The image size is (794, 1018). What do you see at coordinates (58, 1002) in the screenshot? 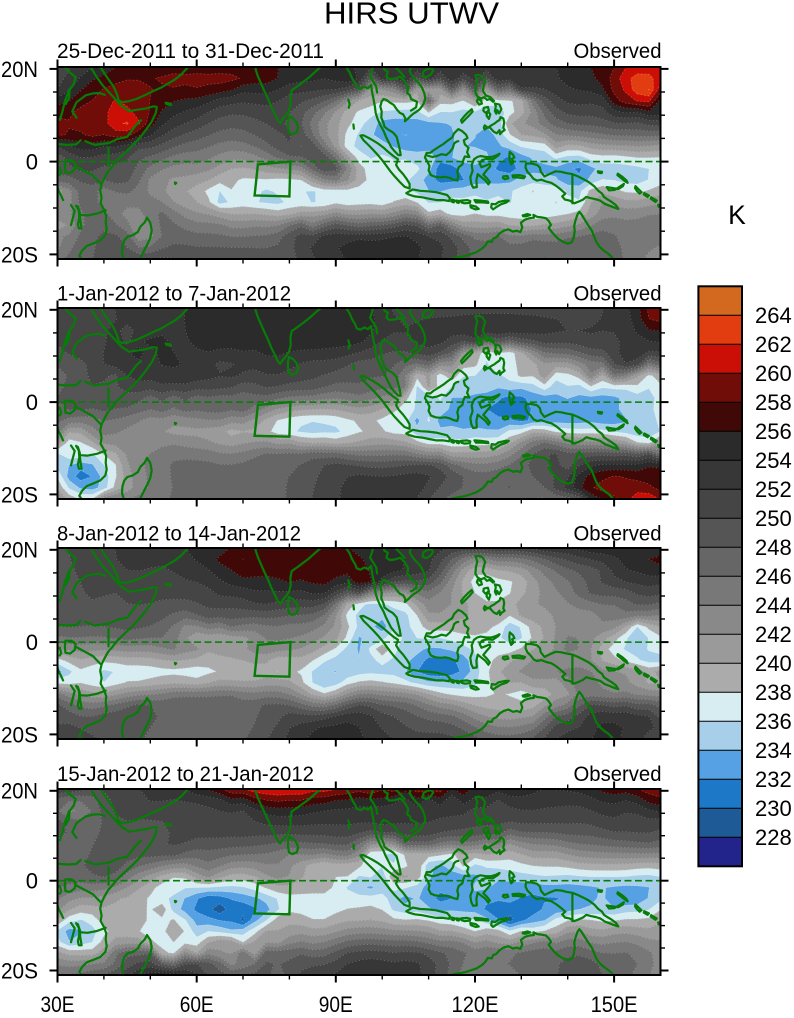
I see `svg-text: 30E` at bounding box center [58, 1002].